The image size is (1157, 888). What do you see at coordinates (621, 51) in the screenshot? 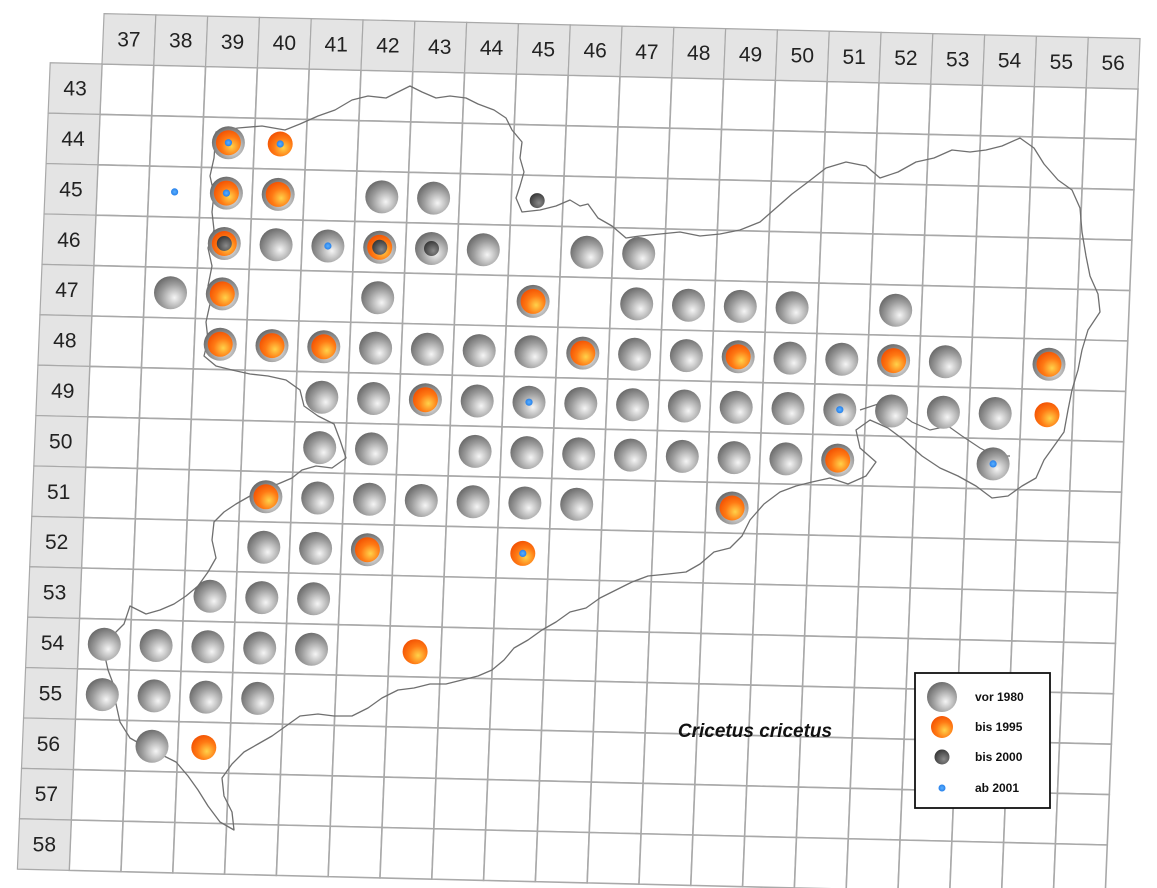
I see `column-headers: 37 38 39 40 41 42 43 44 45 46 47 48 49 50 51 52 53 54 55 56` at bounding box center [621, 51].